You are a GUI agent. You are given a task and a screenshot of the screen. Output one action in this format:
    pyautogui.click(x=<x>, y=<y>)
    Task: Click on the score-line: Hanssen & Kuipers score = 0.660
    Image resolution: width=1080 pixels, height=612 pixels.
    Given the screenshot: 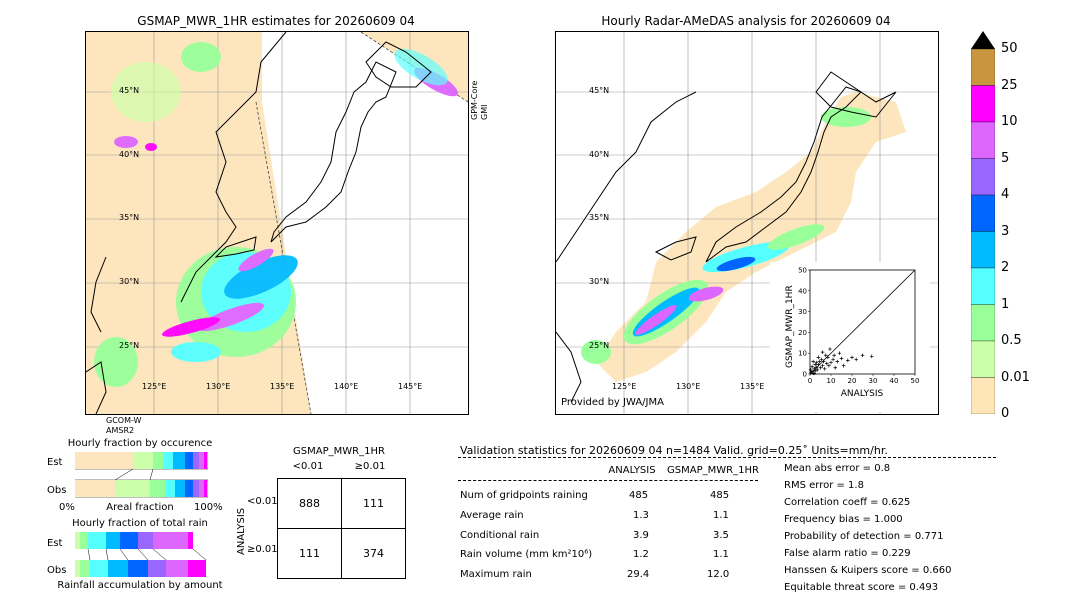 What is the action you would take?
    pyautogui.click(x=868, y=570)
    